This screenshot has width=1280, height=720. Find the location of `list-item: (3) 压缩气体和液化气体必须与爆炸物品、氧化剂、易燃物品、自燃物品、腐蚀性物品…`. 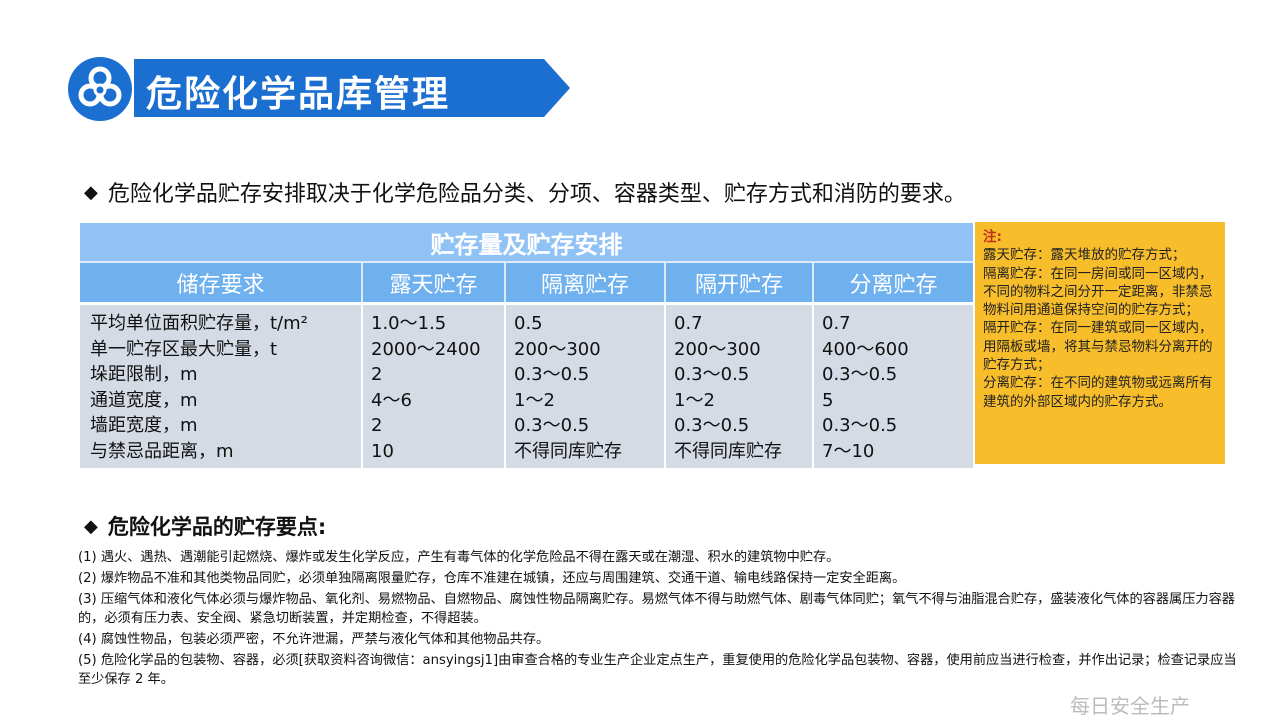

list-item: (3) 压缩气体和液化气体必须与爆炸物品、氧化剂、易燃物品、自燃物品、腐蚀性物品… is located at coordinates (656, 609).